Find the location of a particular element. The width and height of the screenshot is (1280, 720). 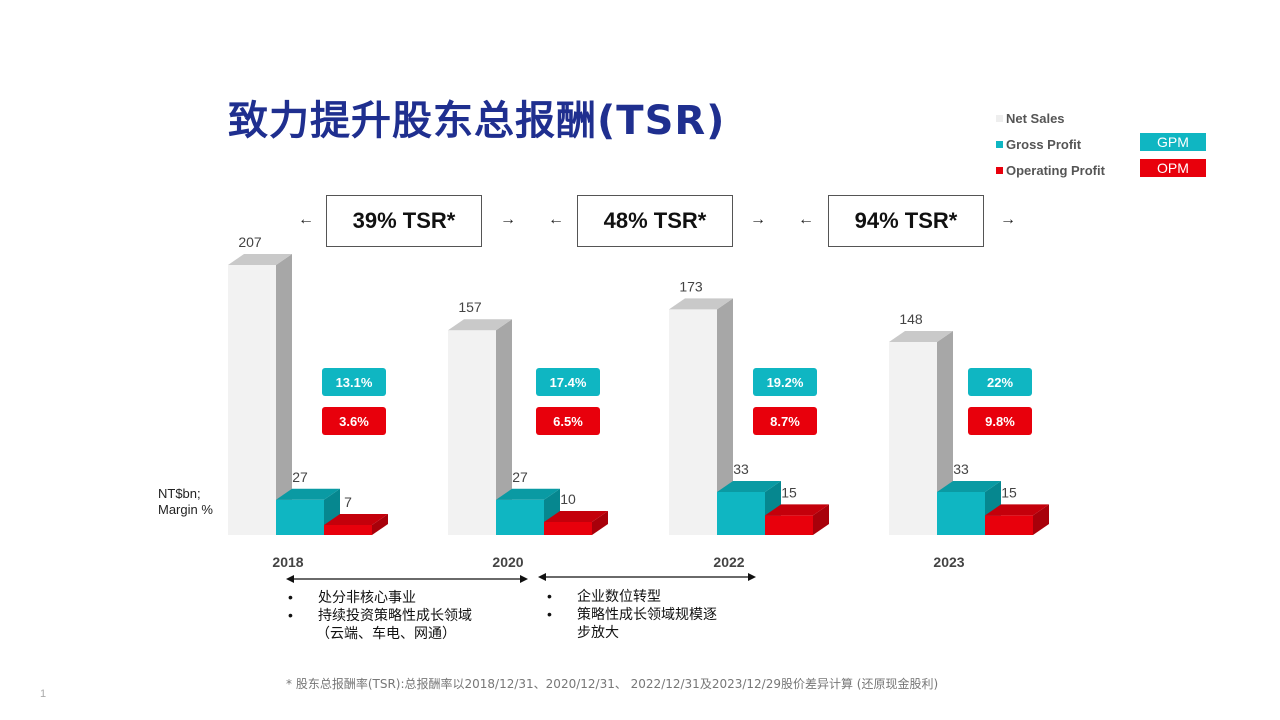

note-left-1: 处分非核心事业 is located at coordinates (408, 597).